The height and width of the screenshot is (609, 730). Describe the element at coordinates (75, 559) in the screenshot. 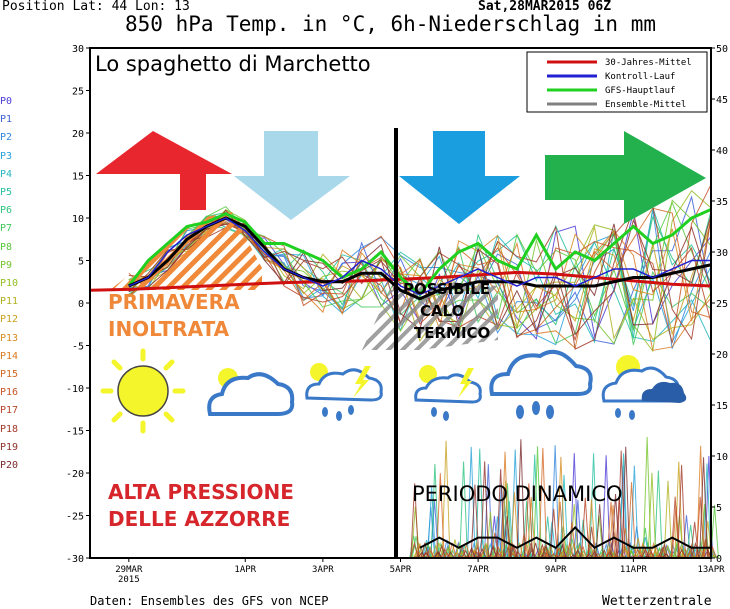

I see `y-tick-label-left: -30` at that location.